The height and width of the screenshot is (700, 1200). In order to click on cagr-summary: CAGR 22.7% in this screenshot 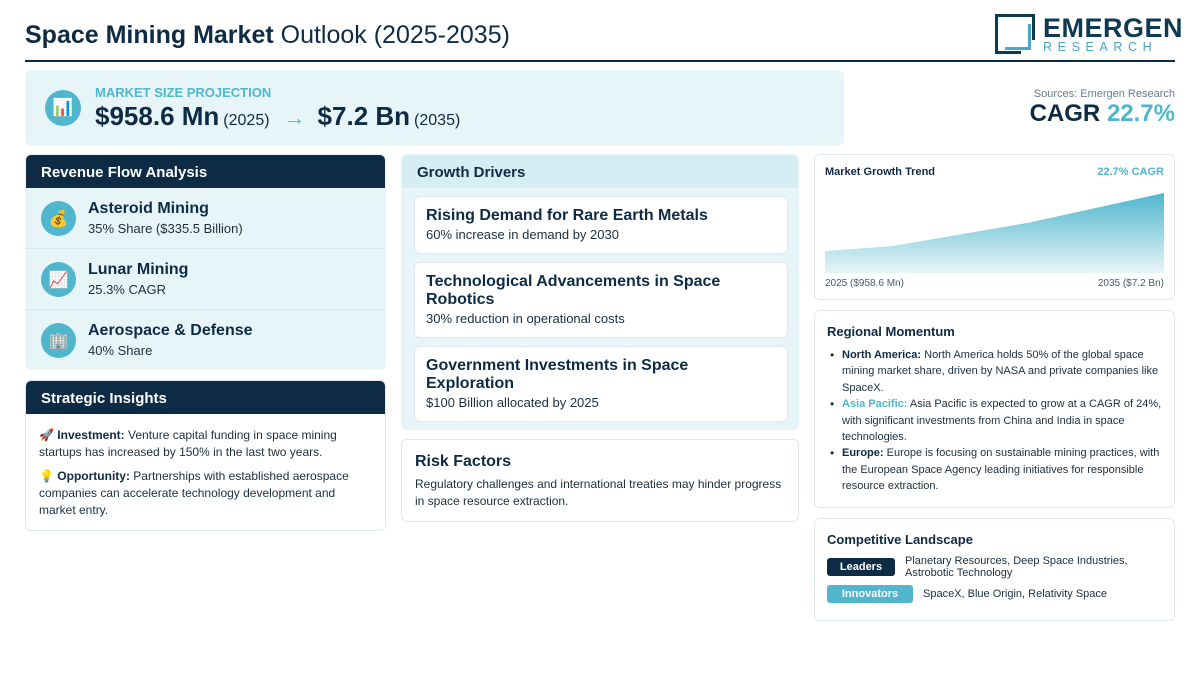, I will do `click(1102, 114)`.